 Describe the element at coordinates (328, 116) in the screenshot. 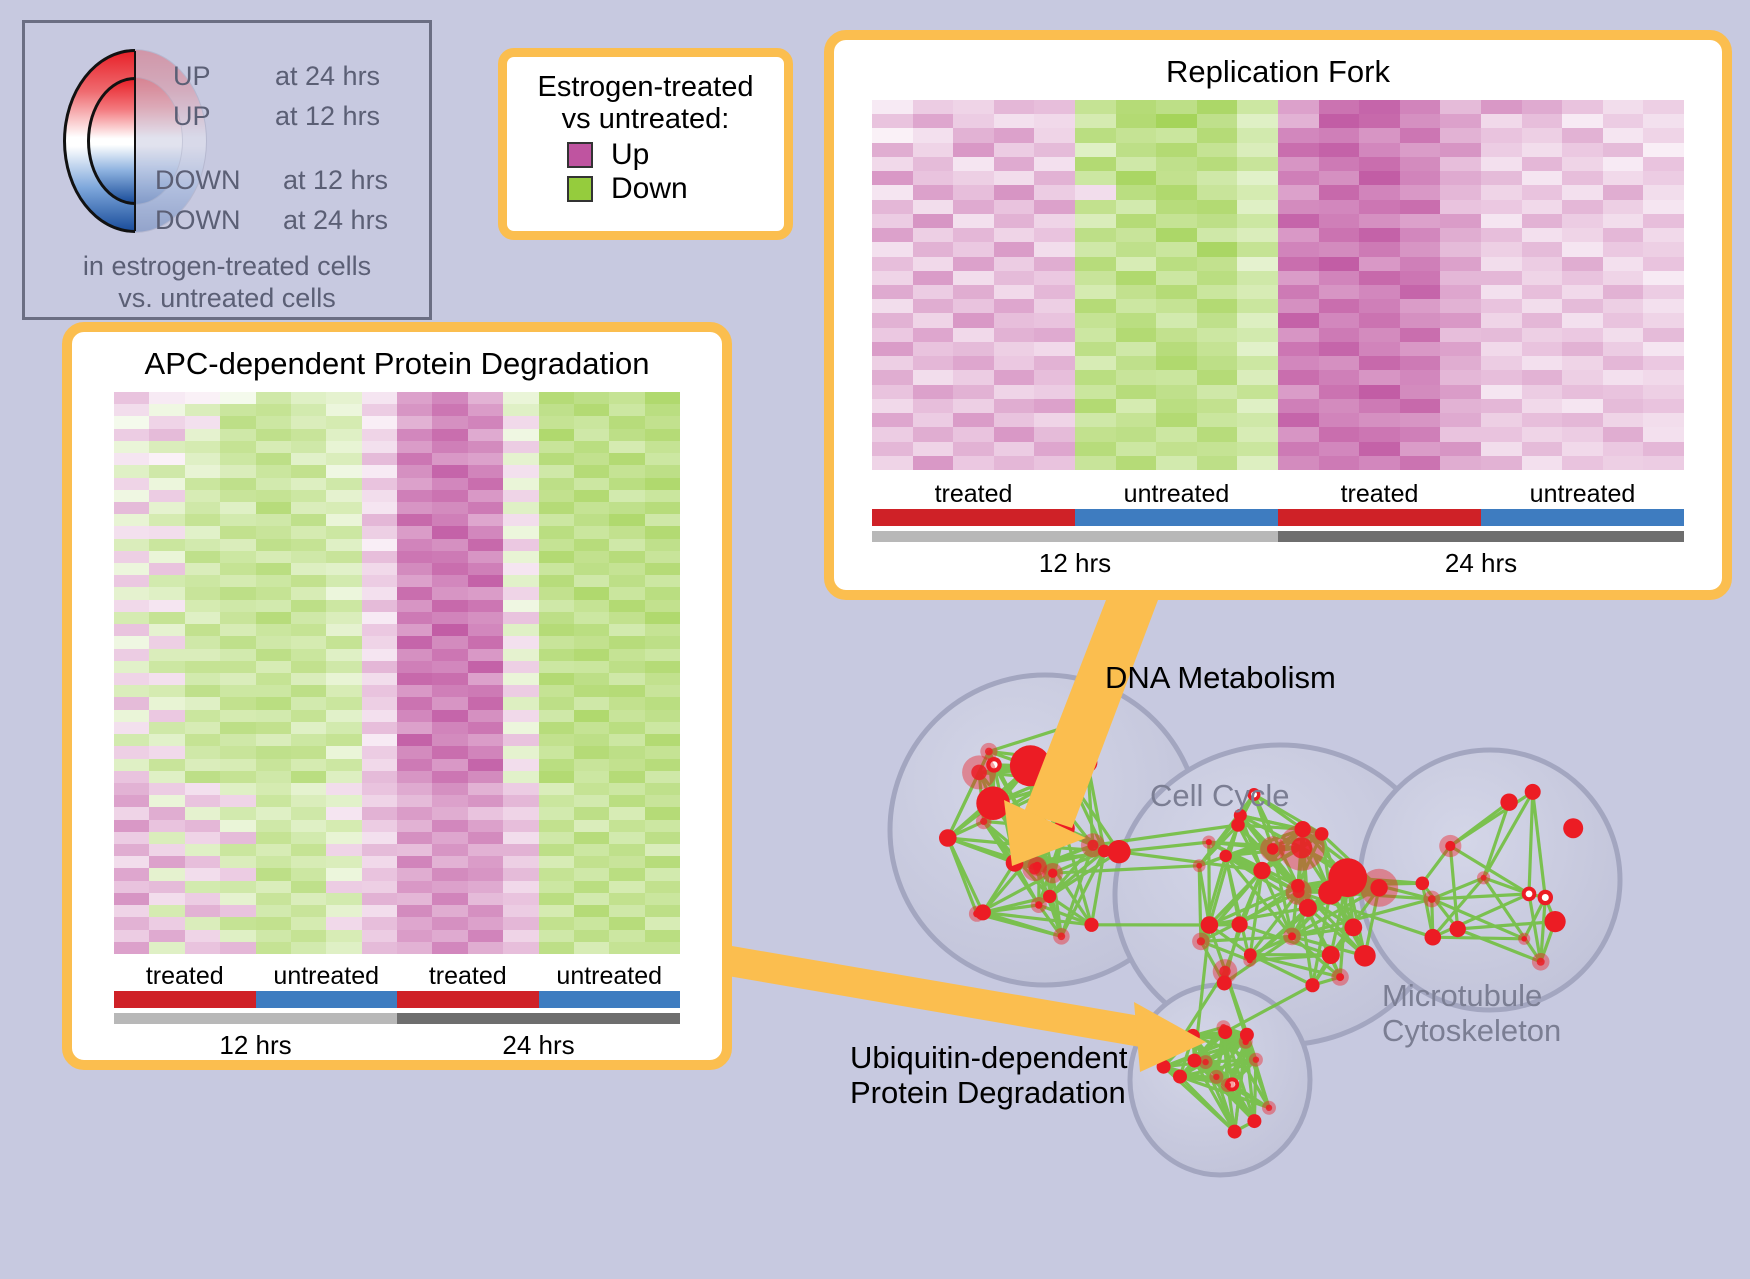

I see `legend-value-up-12: at 12 hrs` at that location.